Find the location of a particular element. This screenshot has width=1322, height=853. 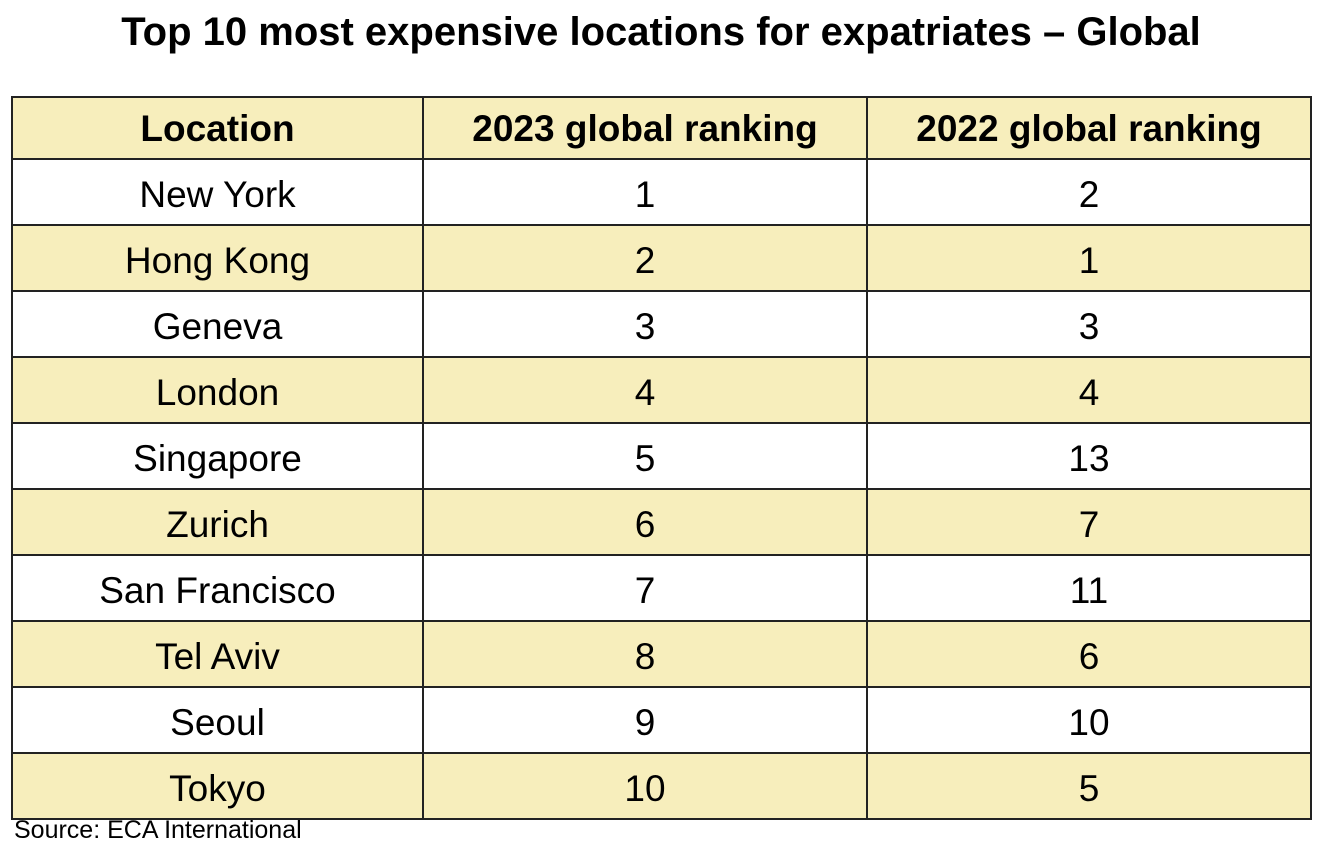

header-2023-ranking: 2023 global ranking is located at coordinates (645, 128).